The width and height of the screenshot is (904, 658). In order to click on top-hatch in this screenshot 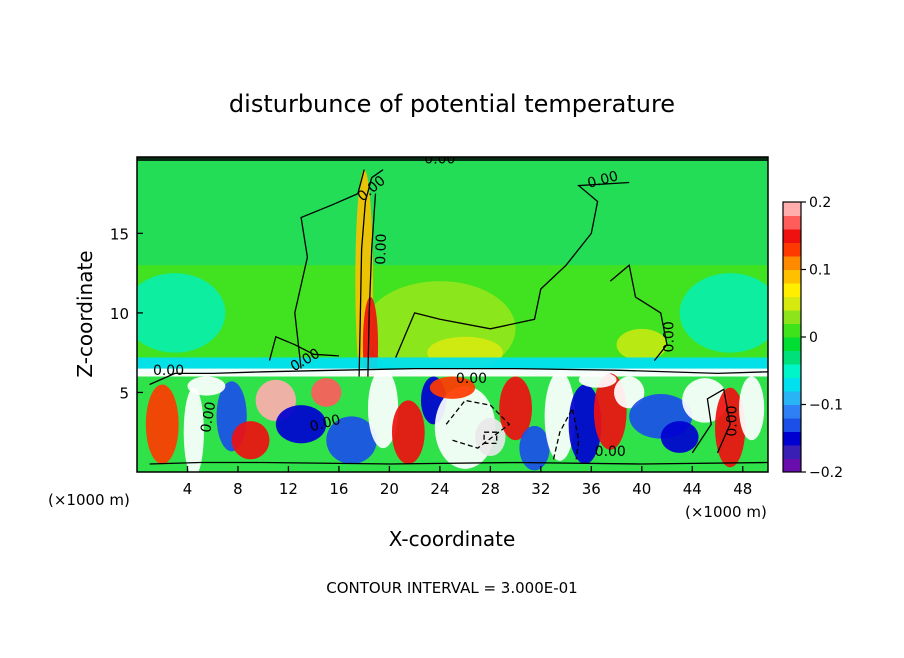, I will do `click(452, 159)`.